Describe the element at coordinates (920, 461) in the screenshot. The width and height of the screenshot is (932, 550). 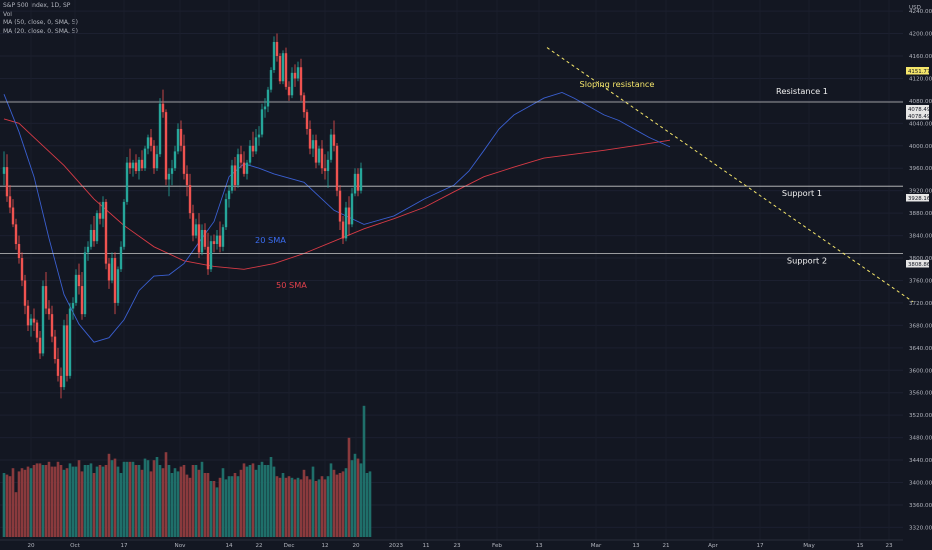
I see `price-tick-label: 3440.00` at that location.